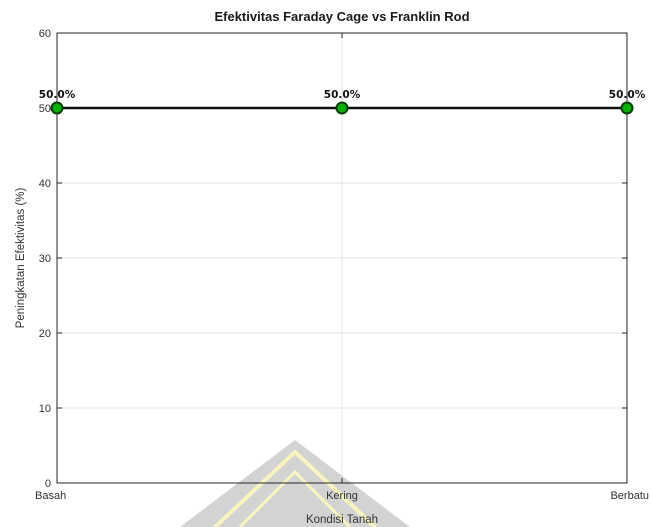 Image resolution: width=651 pixels, height=527 pixels. What do you see at coordinates (45, 259) in the screenshot?
I see `y-tick-label: 30` at bounding box center [45, 259].